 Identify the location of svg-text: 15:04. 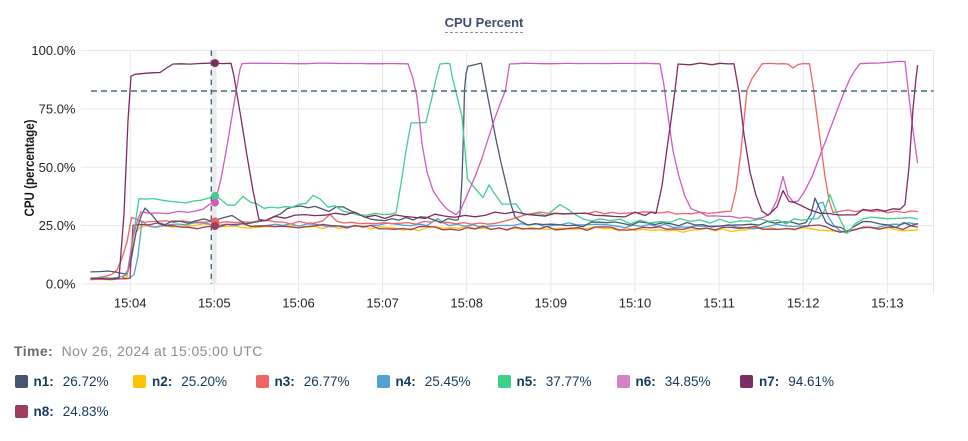
(130, 303).